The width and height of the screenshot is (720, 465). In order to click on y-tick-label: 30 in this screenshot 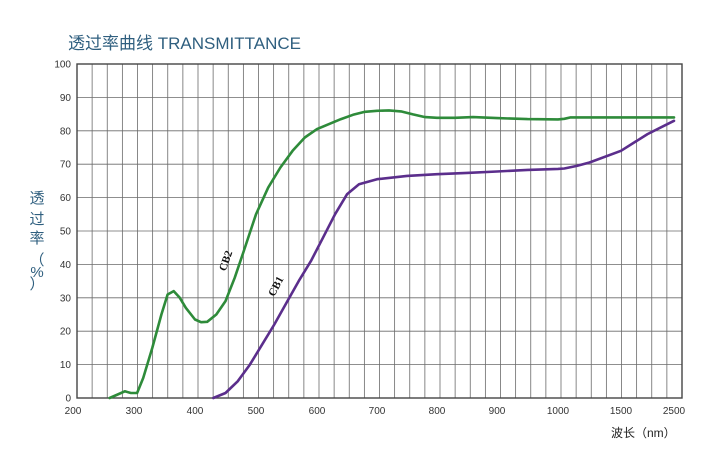, I will do `click(66, 298)`.